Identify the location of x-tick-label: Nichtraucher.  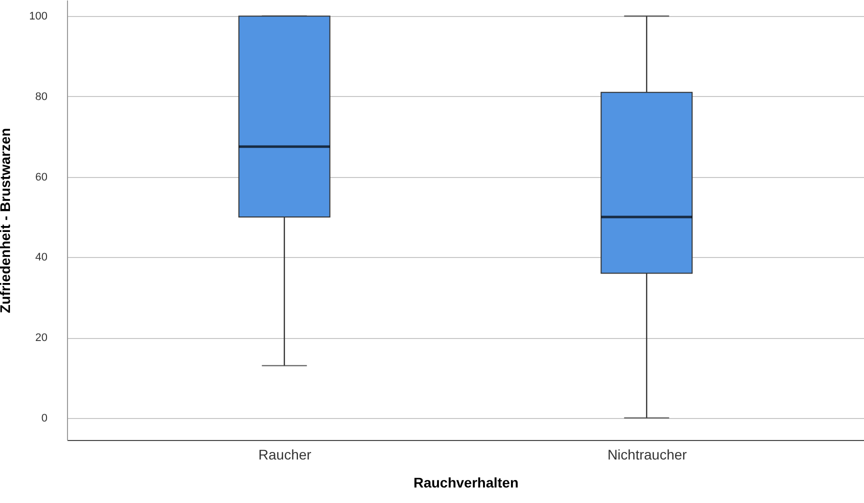
(647, 454).